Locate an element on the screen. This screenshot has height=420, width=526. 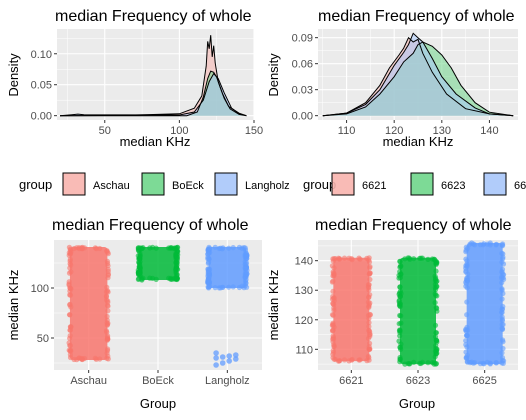
legend: group Aschau BoEck Langholz is located at coordinates (154, 184).